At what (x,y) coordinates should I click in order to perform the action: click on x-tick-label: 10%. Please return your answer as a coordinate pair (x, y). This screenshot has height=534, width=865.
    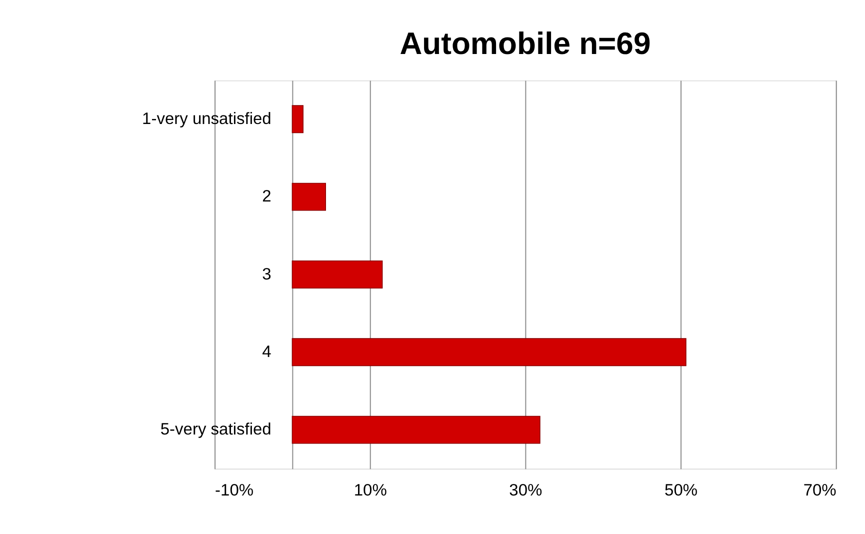
    Looking at the image, I should click on (371, 490).